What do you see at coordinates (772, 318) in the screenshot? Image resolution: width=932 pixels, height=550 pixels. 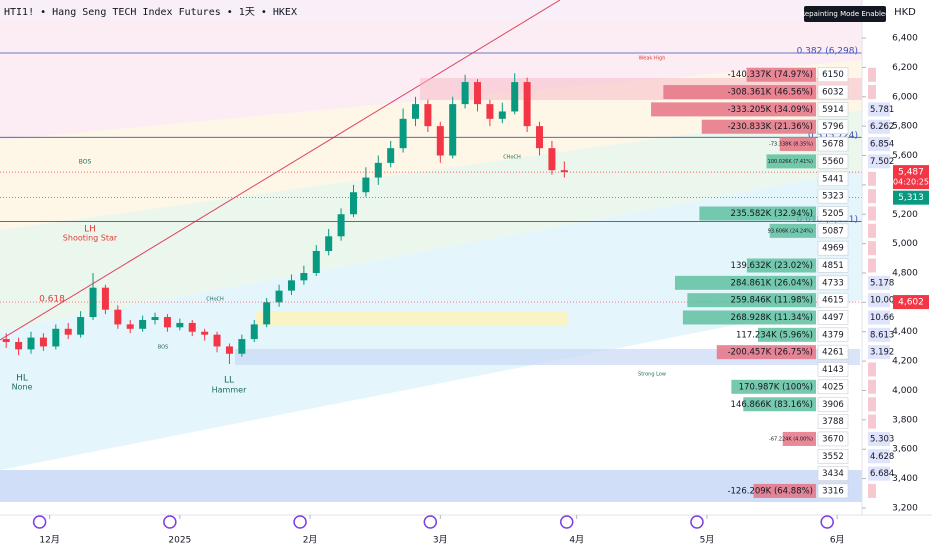 I see `profile-label: 268.928K (11.34%)` at bounding box center [772, 318].